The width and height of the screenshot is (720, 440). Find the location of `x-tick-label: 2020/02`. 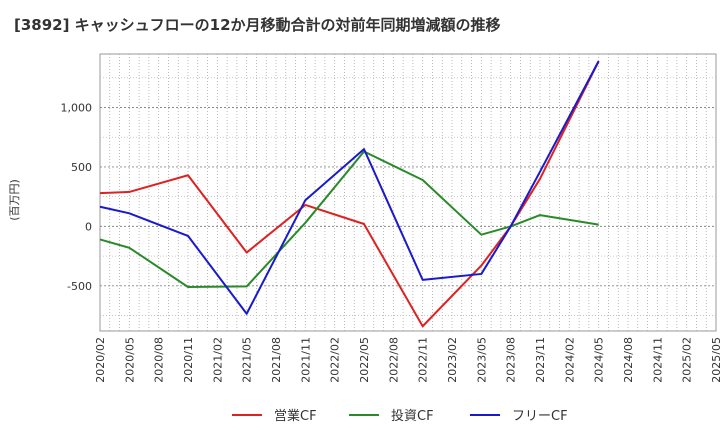

x-tick-label: 2020/02 is located at coordinates (100, 360).